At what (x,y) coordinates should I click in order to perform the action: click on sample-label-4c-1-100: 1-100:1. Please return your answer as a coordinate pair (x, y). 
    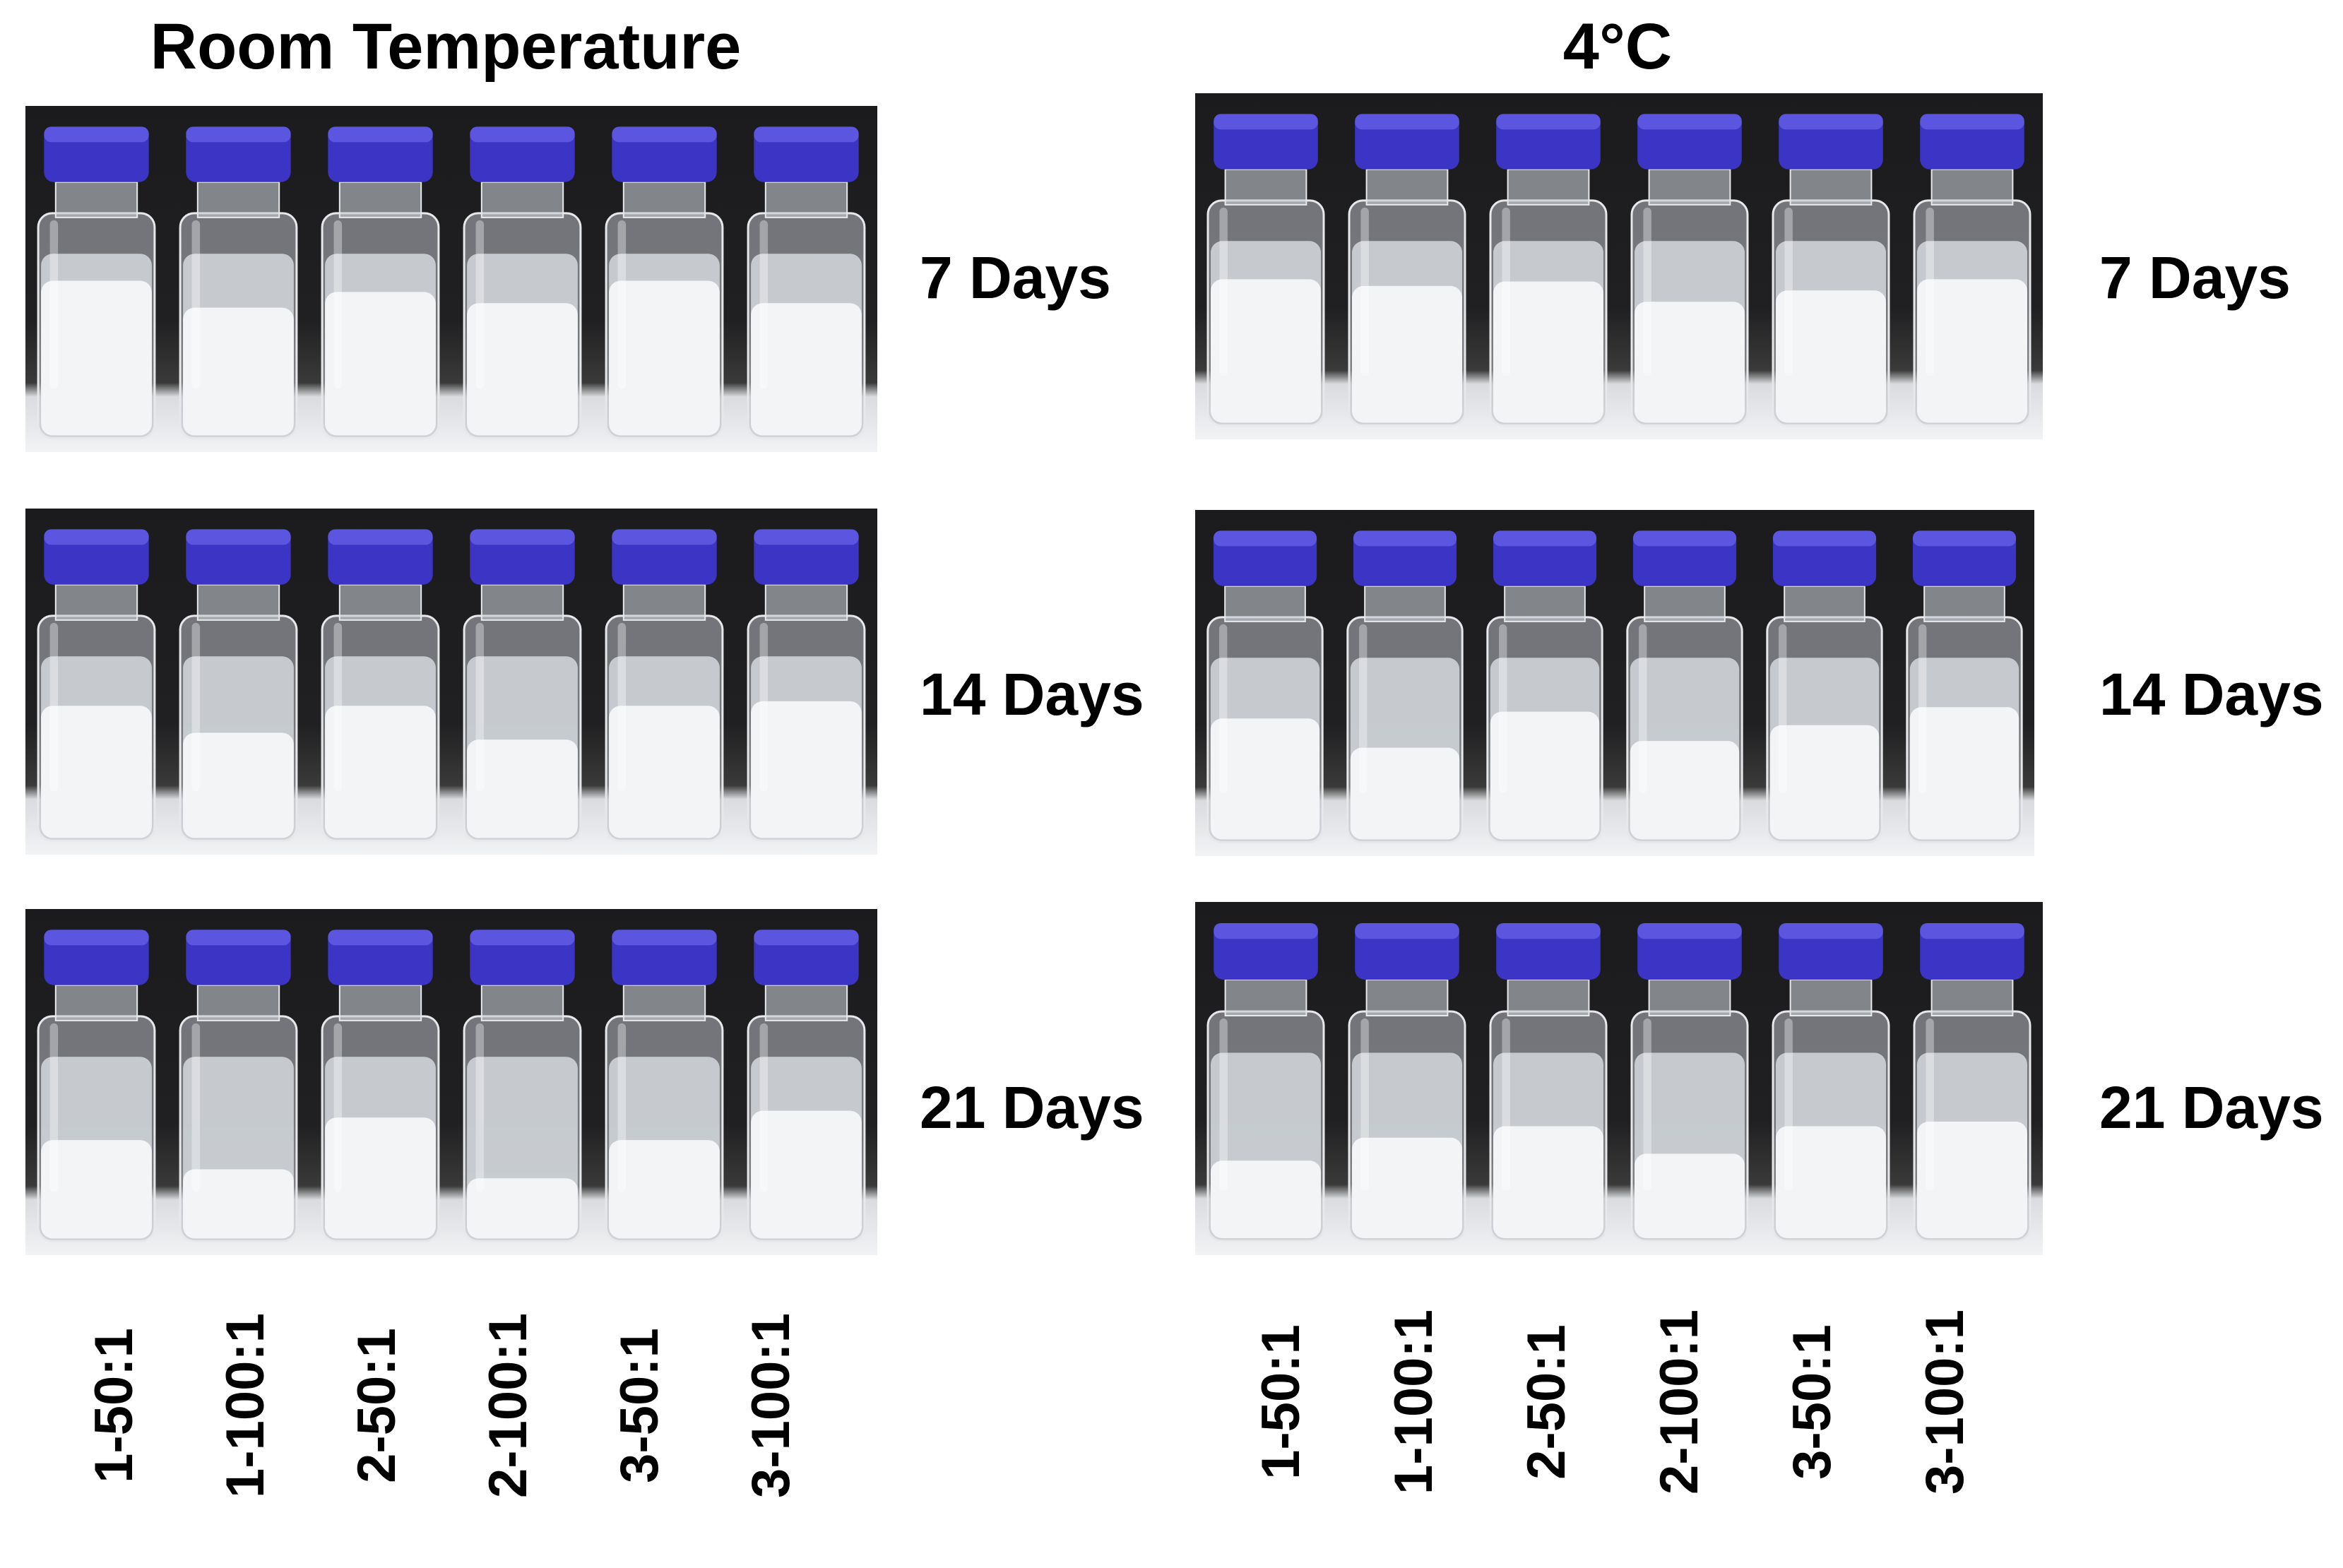
    Looking at the image, I should click on (1414, 1402).